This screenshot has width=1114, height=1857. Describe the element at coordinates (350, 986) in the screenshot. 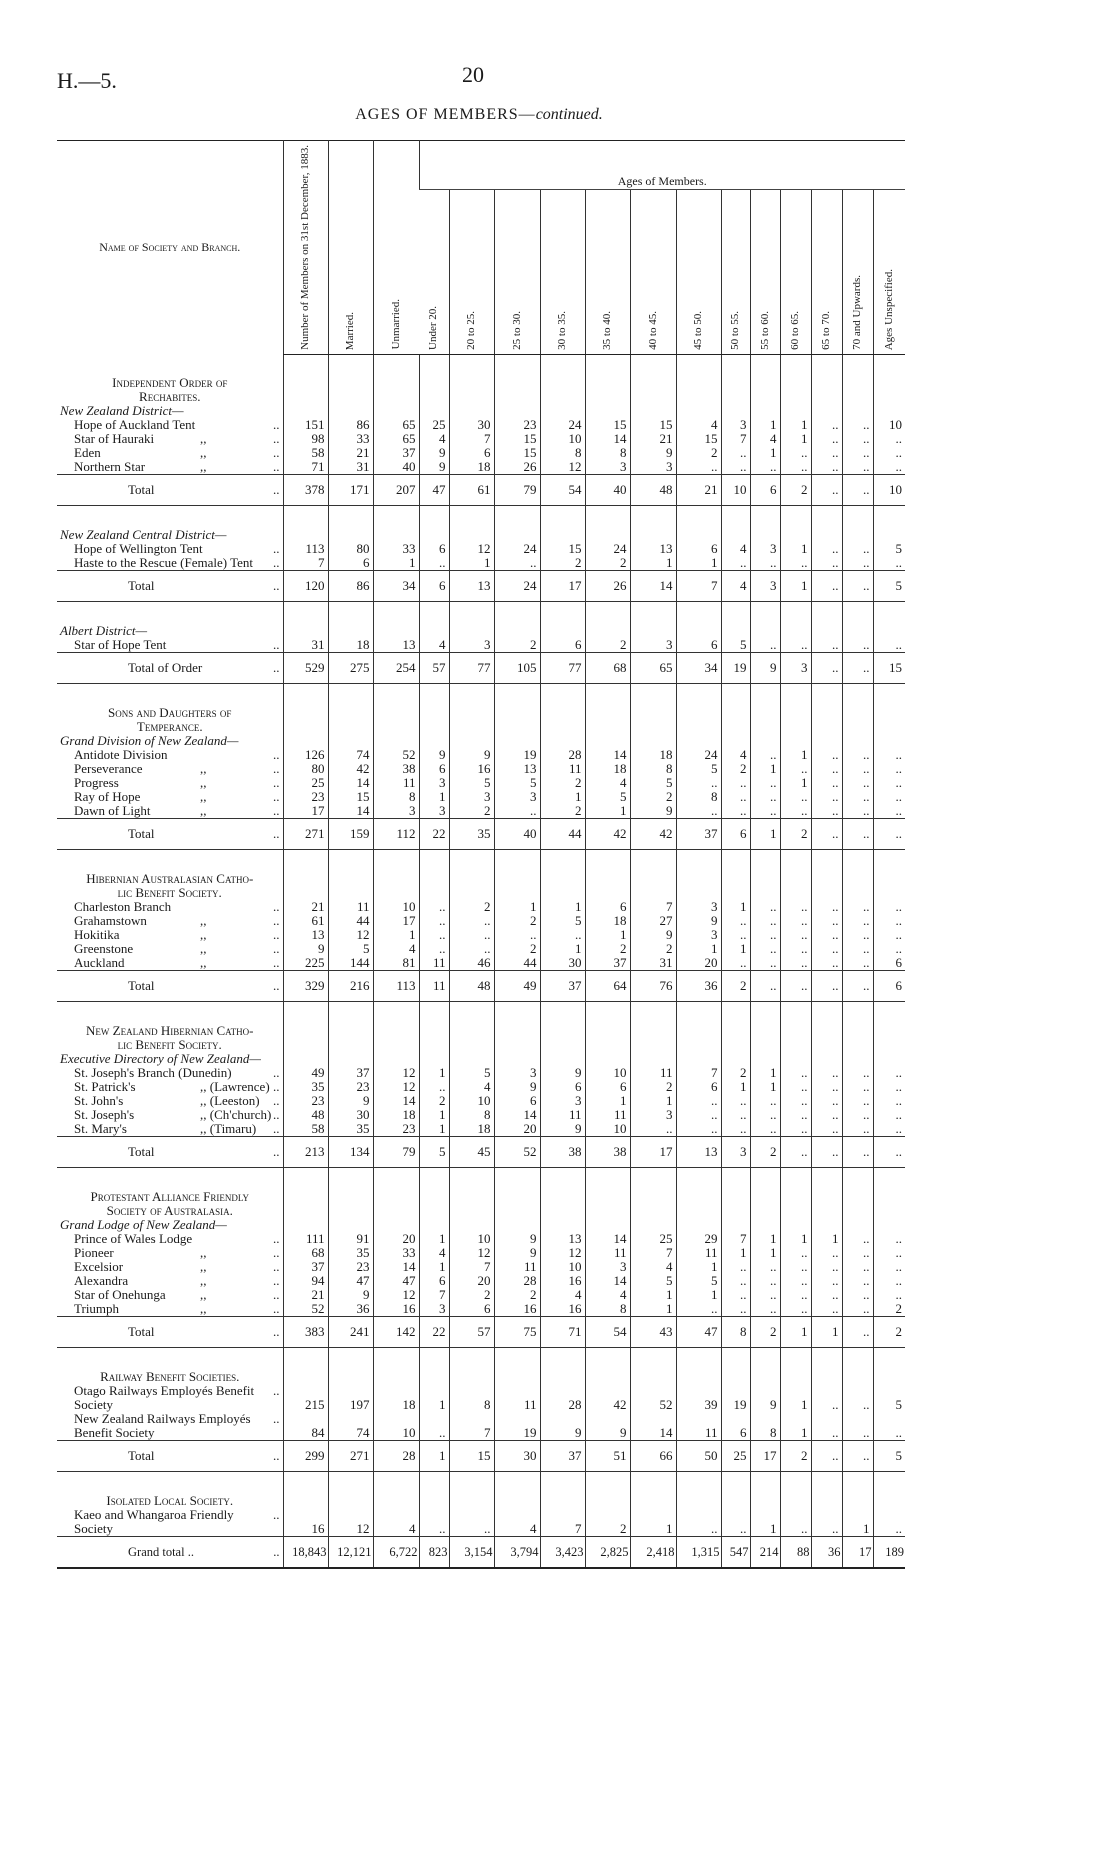

I see `table-cell: 216` at that location.